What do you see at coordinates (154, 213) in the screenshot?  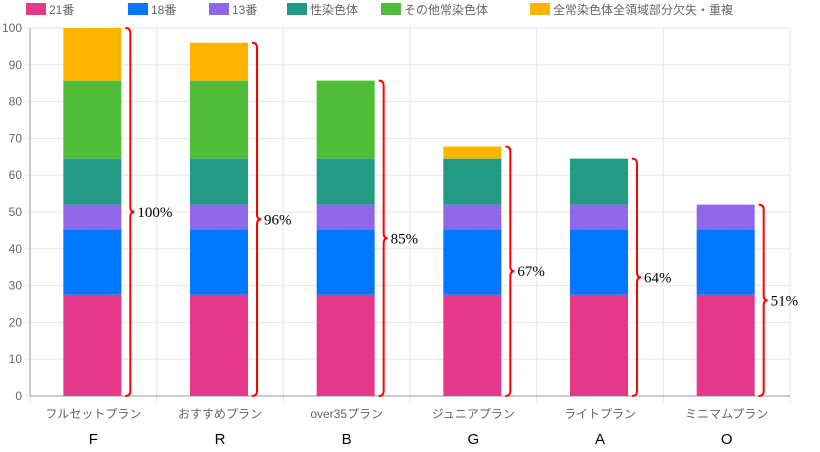 I see `total-label: 100%` at bounding box center [154, 213].